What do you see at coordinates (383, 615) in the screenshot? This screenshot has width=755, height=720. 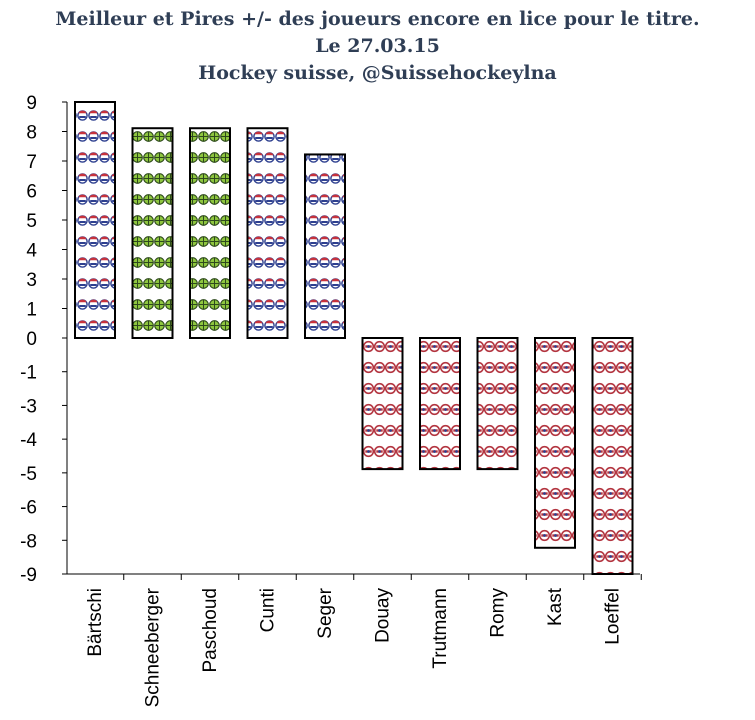 I see `x-tick-label: Douay` at bounding box center [383, 615].